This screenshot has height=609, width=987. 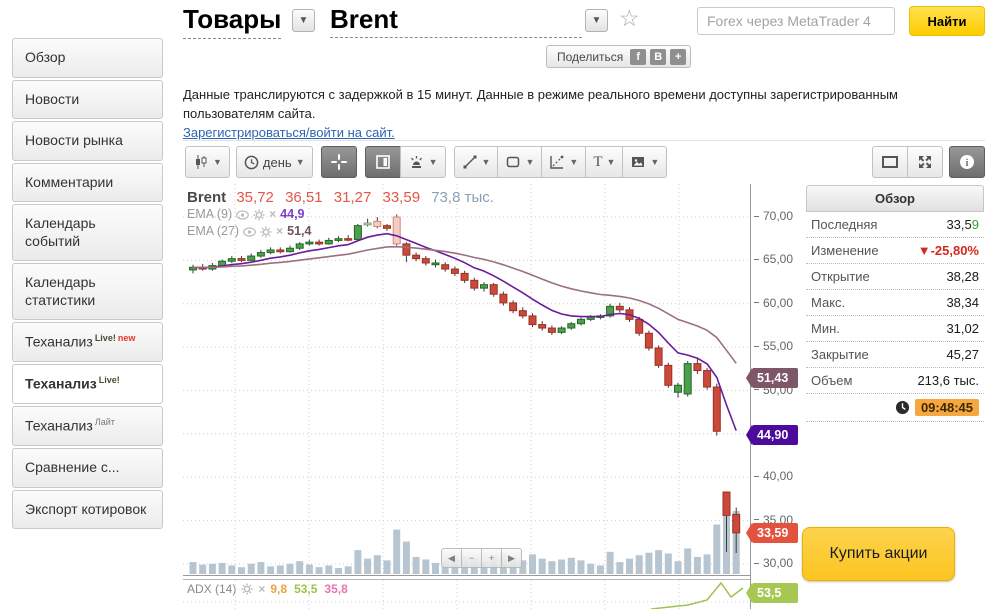 I want to click on adx-chart, so click(x=466, y=594).